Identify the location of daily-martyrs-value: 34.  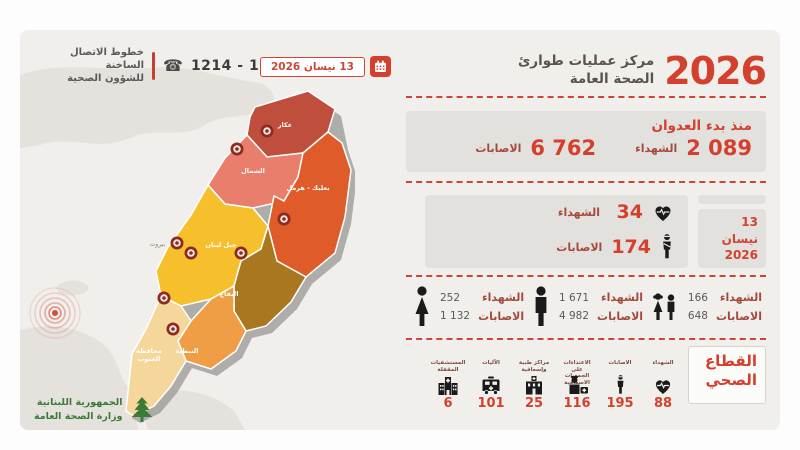
(629, 212).